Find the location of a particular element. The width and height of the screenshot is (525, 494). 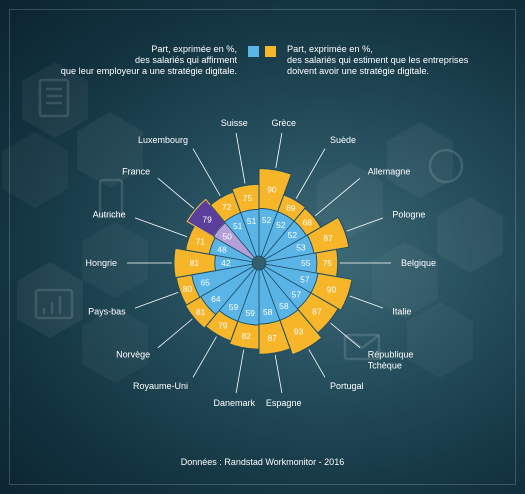

category-label: Suède is located at coordinates (343, 140).